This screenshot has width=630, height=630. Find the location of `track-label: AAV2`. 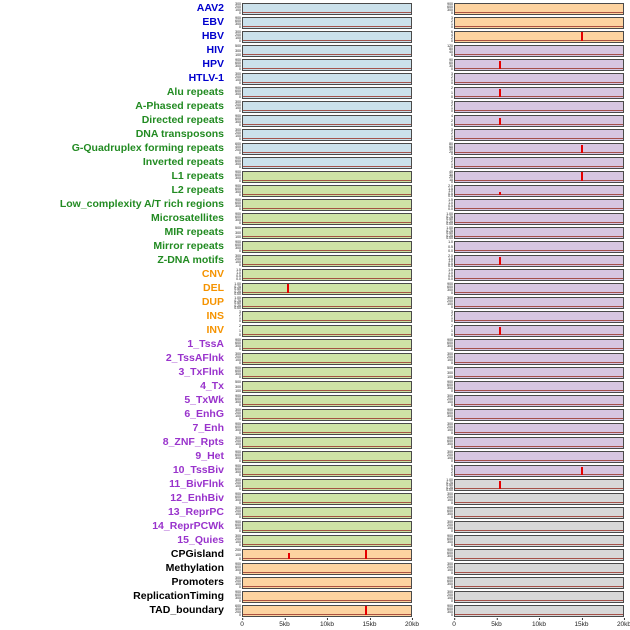

track-label: AAV2 is located at coordinates (210, 8).